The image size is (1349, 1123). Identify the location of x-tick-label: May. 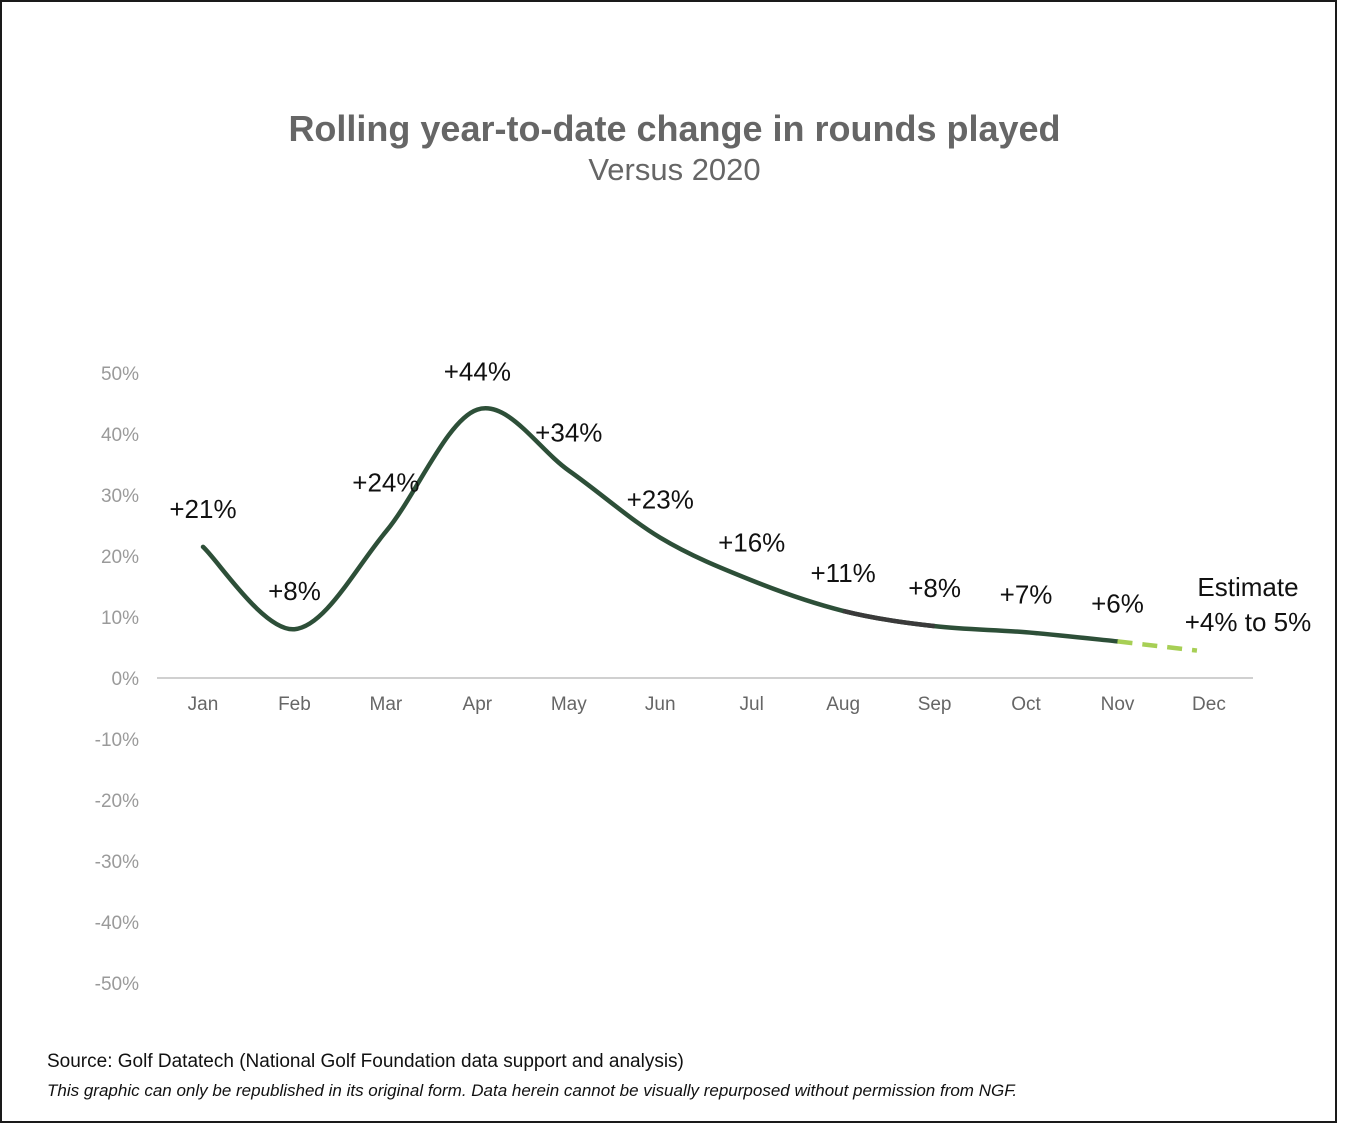
(569, 704).